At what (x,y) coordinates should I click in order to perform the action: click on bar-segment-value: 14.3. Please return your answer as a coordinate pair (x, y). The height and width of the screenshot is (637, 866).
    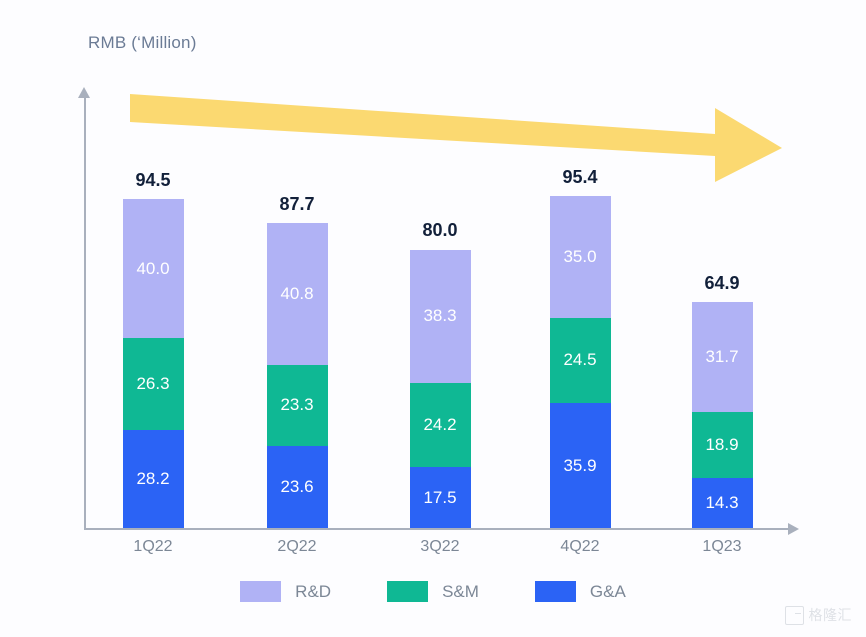
    Looking at the image, I should click on (722, 503).